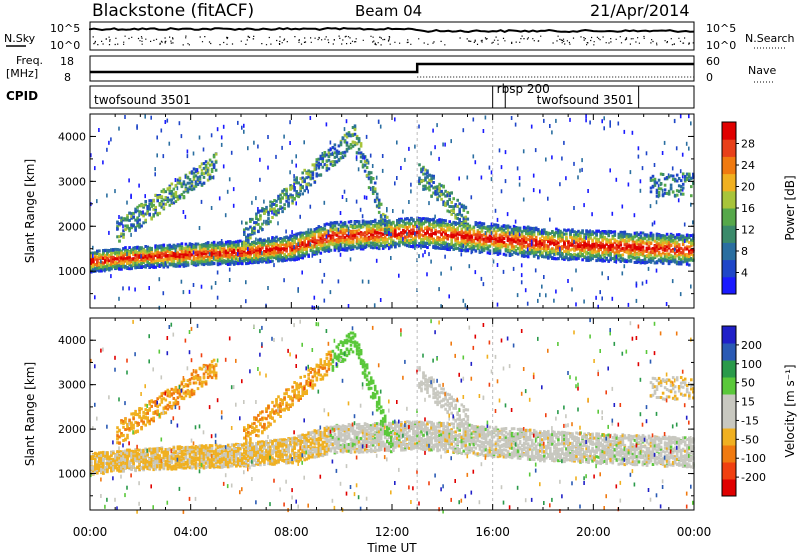 The width and height of the screenshot is (800, 554). I want to click on nsky-trace, so click(392, 36).